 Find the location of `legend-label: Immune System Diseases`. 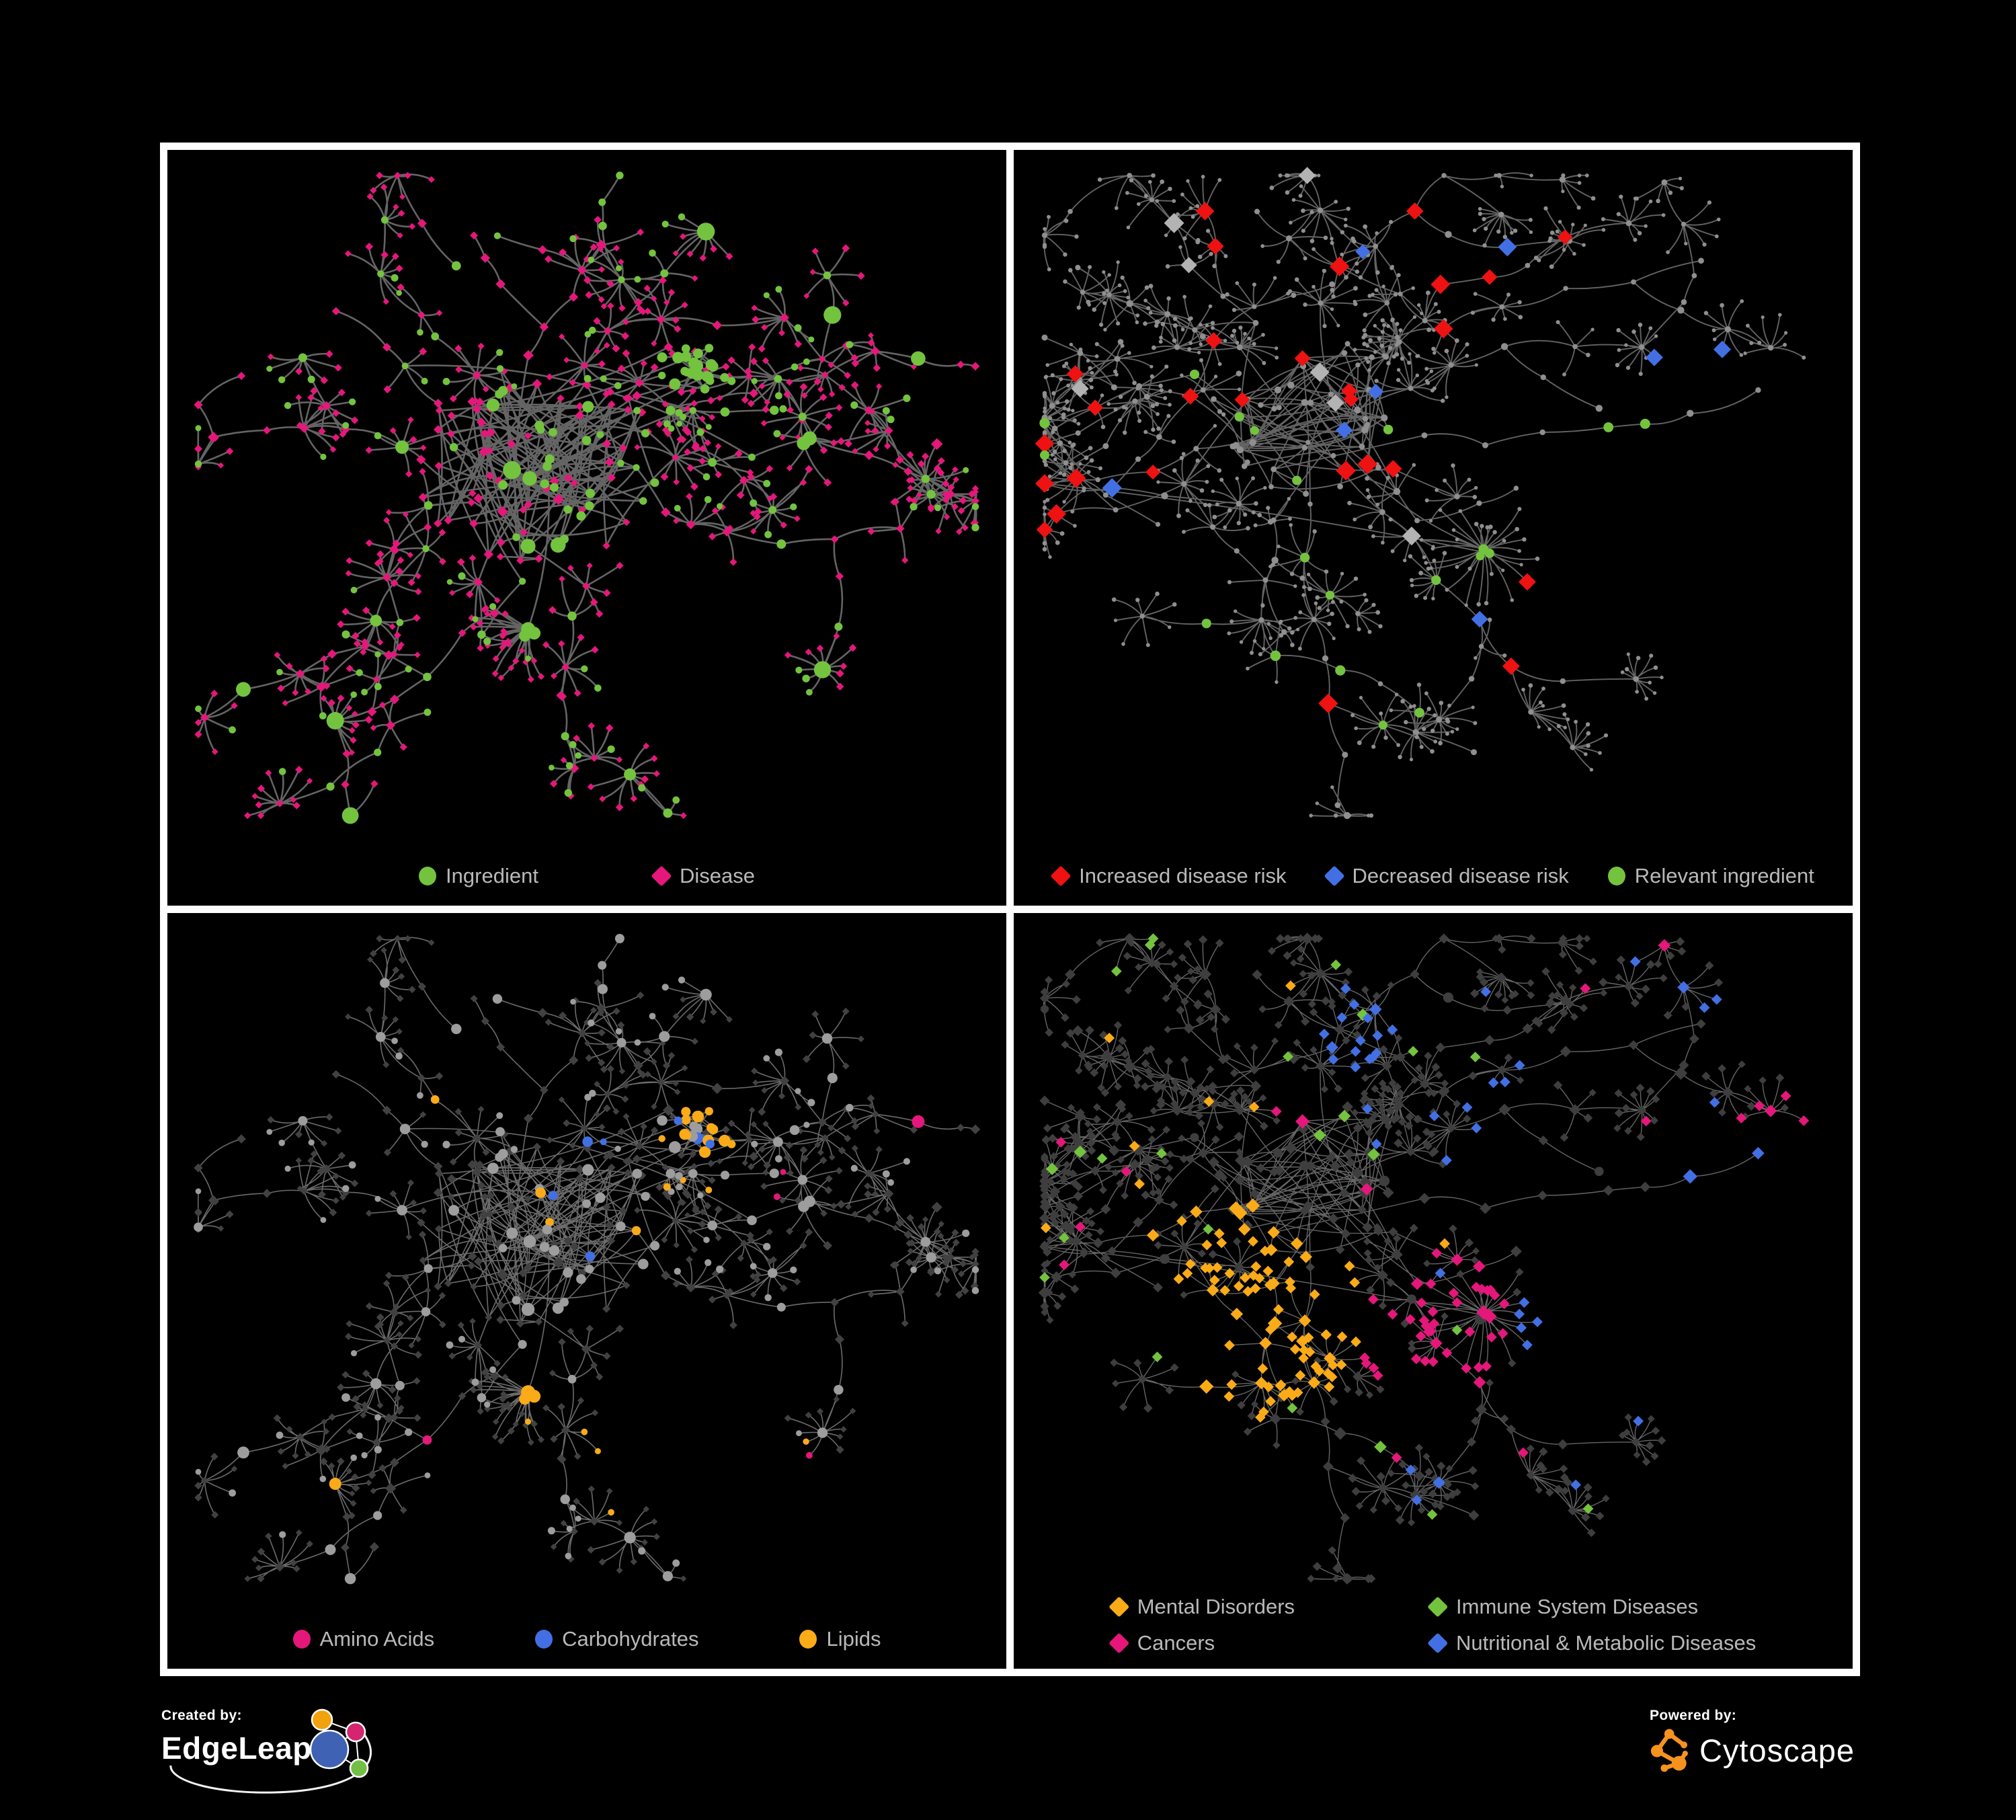

legend-label: Immune System Diseases is located at coordinates (1577, 1606).